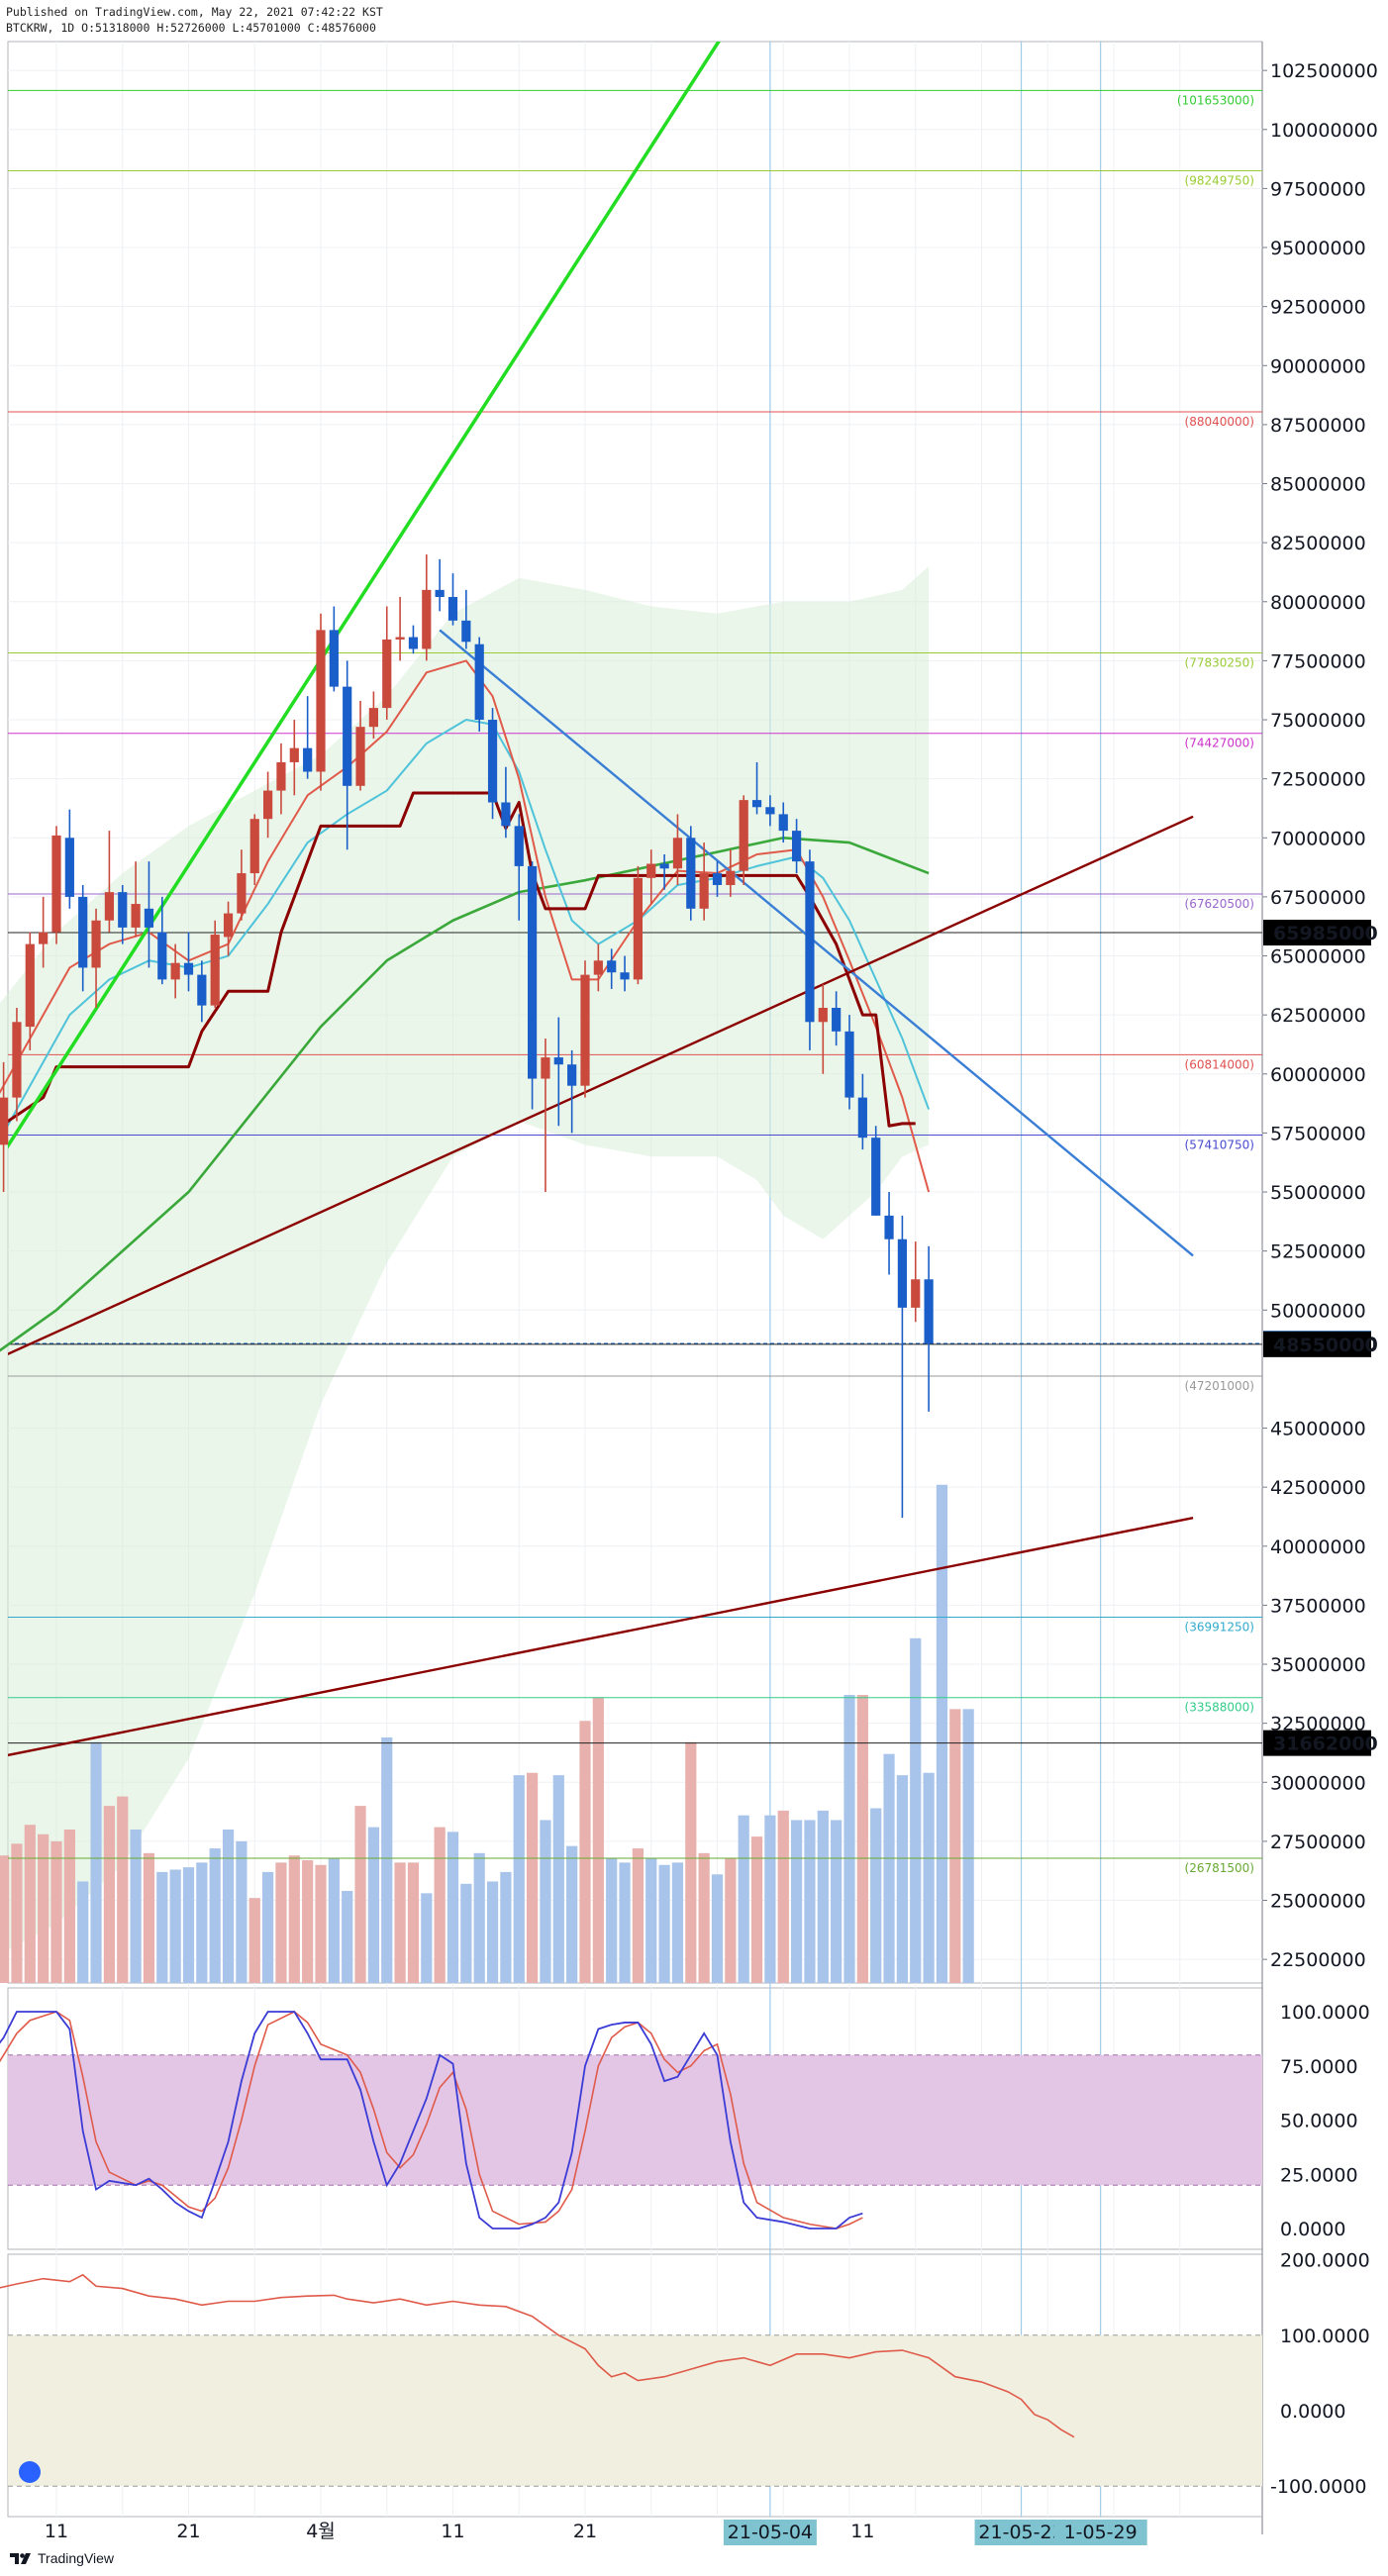  Describe the element at coordinates (62, 2558) in the screenshot. I see `tradingview-footer: TradingView` at that location.